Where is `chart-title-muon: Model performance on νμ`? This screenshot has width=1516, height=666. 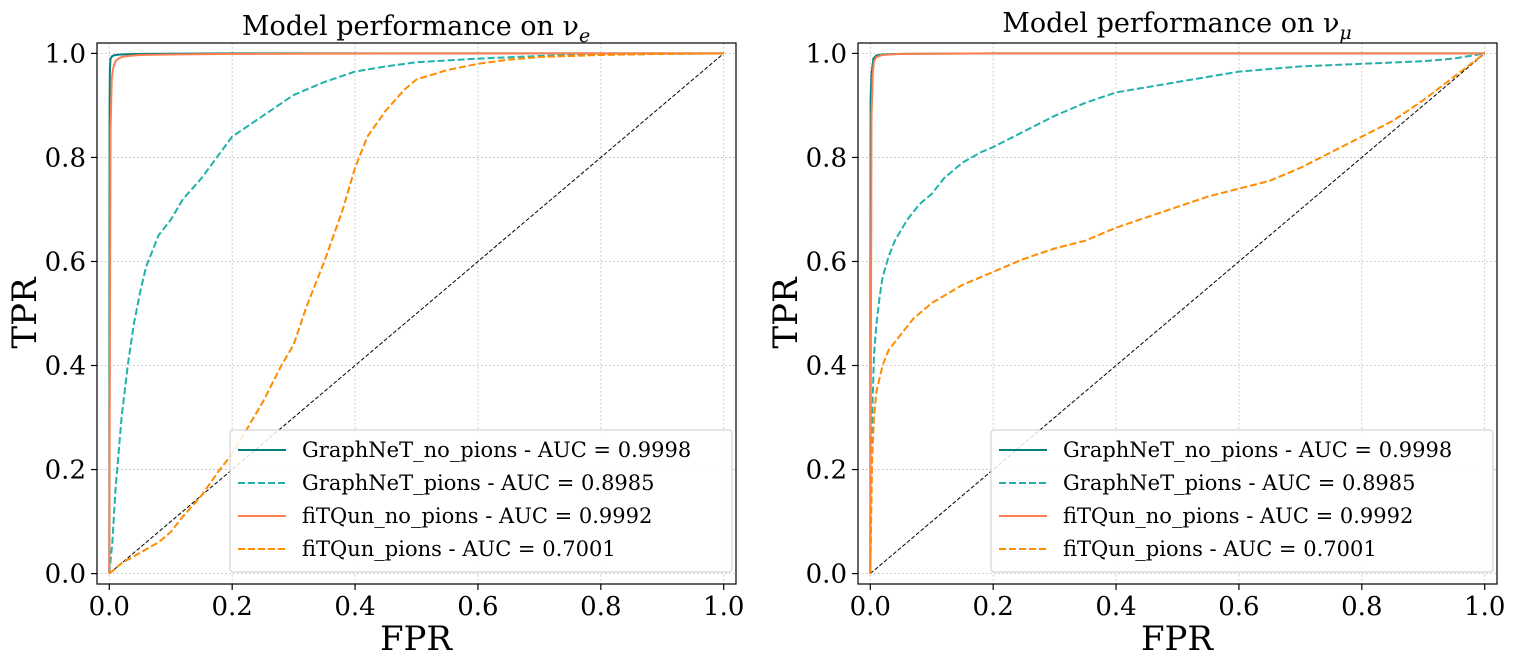 chart-title-muon: Model performance on νμ is located at coordinates (1176, 26).